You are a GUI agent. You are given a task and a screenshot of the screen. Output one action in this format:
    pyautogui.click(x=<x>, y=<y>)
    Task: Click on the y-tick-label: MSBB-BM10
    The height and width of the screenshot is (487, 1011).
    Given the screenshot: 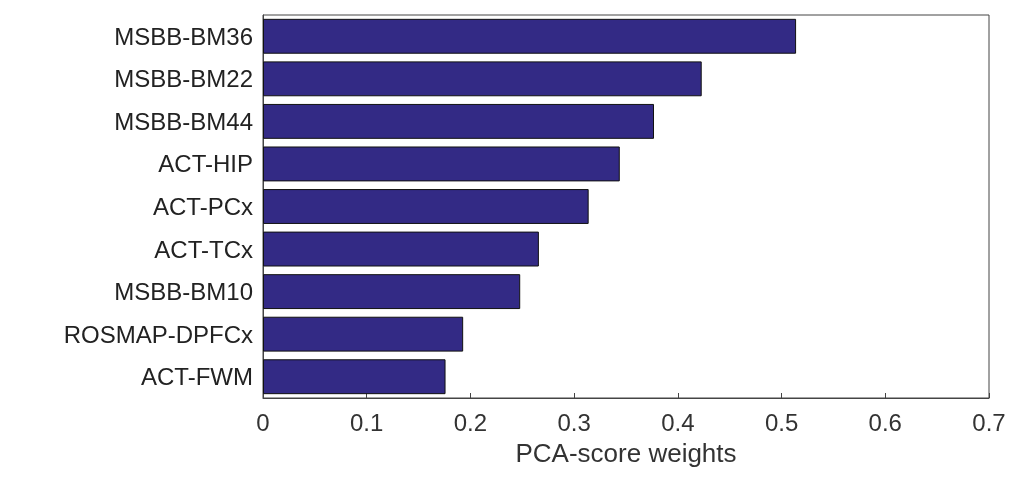 What is the action you would take?
    pyautogui.click(x=183, y=292)
    